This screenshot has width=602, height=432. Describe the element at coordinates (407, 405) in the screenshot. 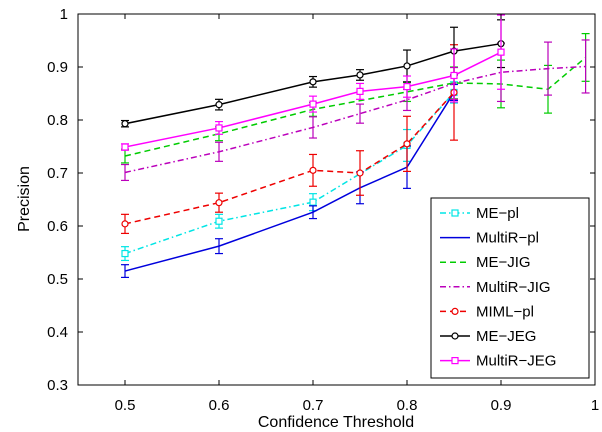

I see `x-tick-label: 0.8` at that location.